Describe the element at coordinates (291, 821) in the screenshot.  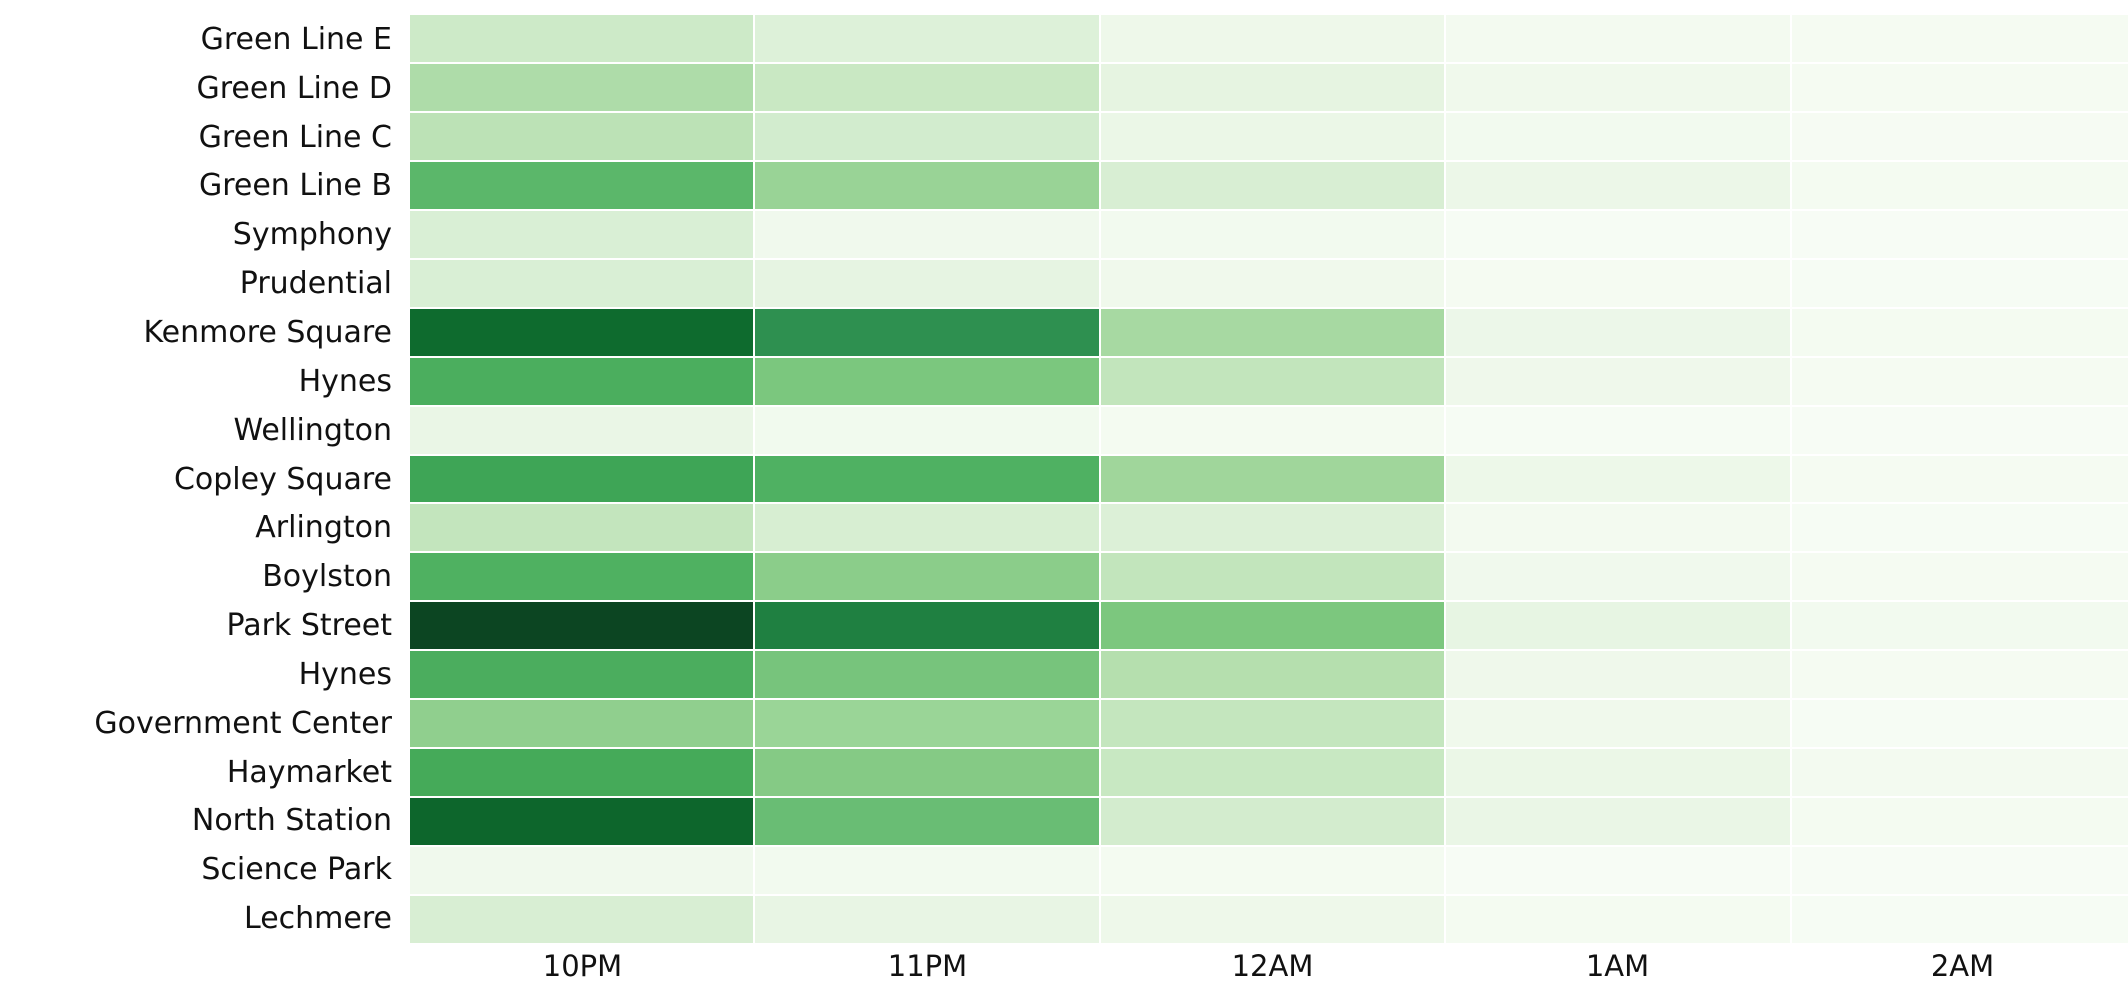
I see `y-tick-label: North Station` at that location.